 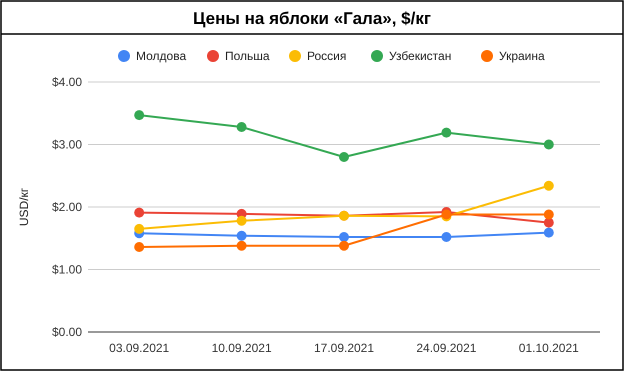 I want to click on legend-label: Россия, so click(x=326, y=56).